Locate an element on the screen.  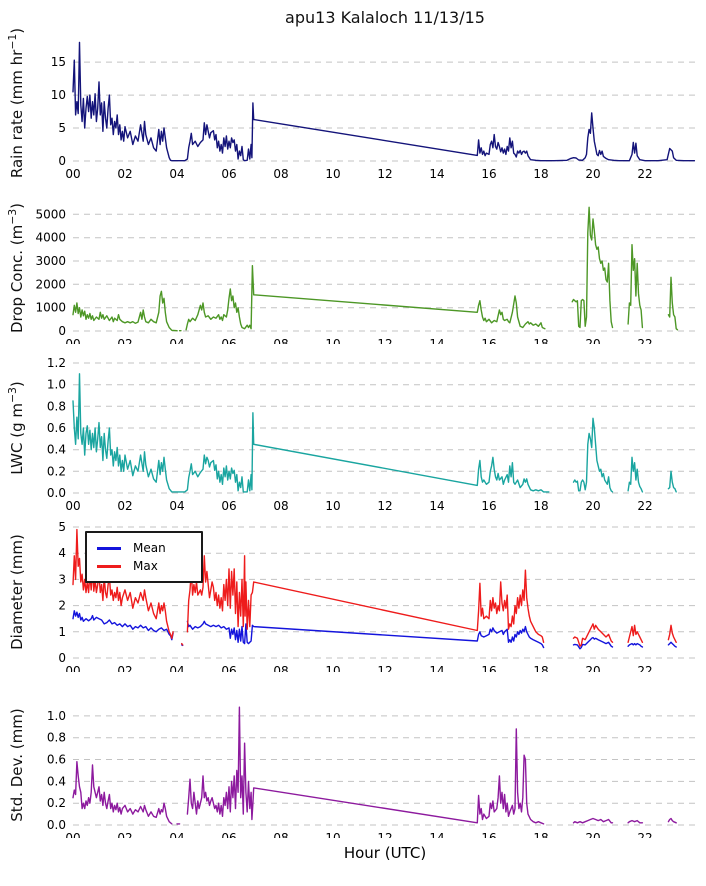
legend-entry-max: Max is located at coordinates (145, 566).